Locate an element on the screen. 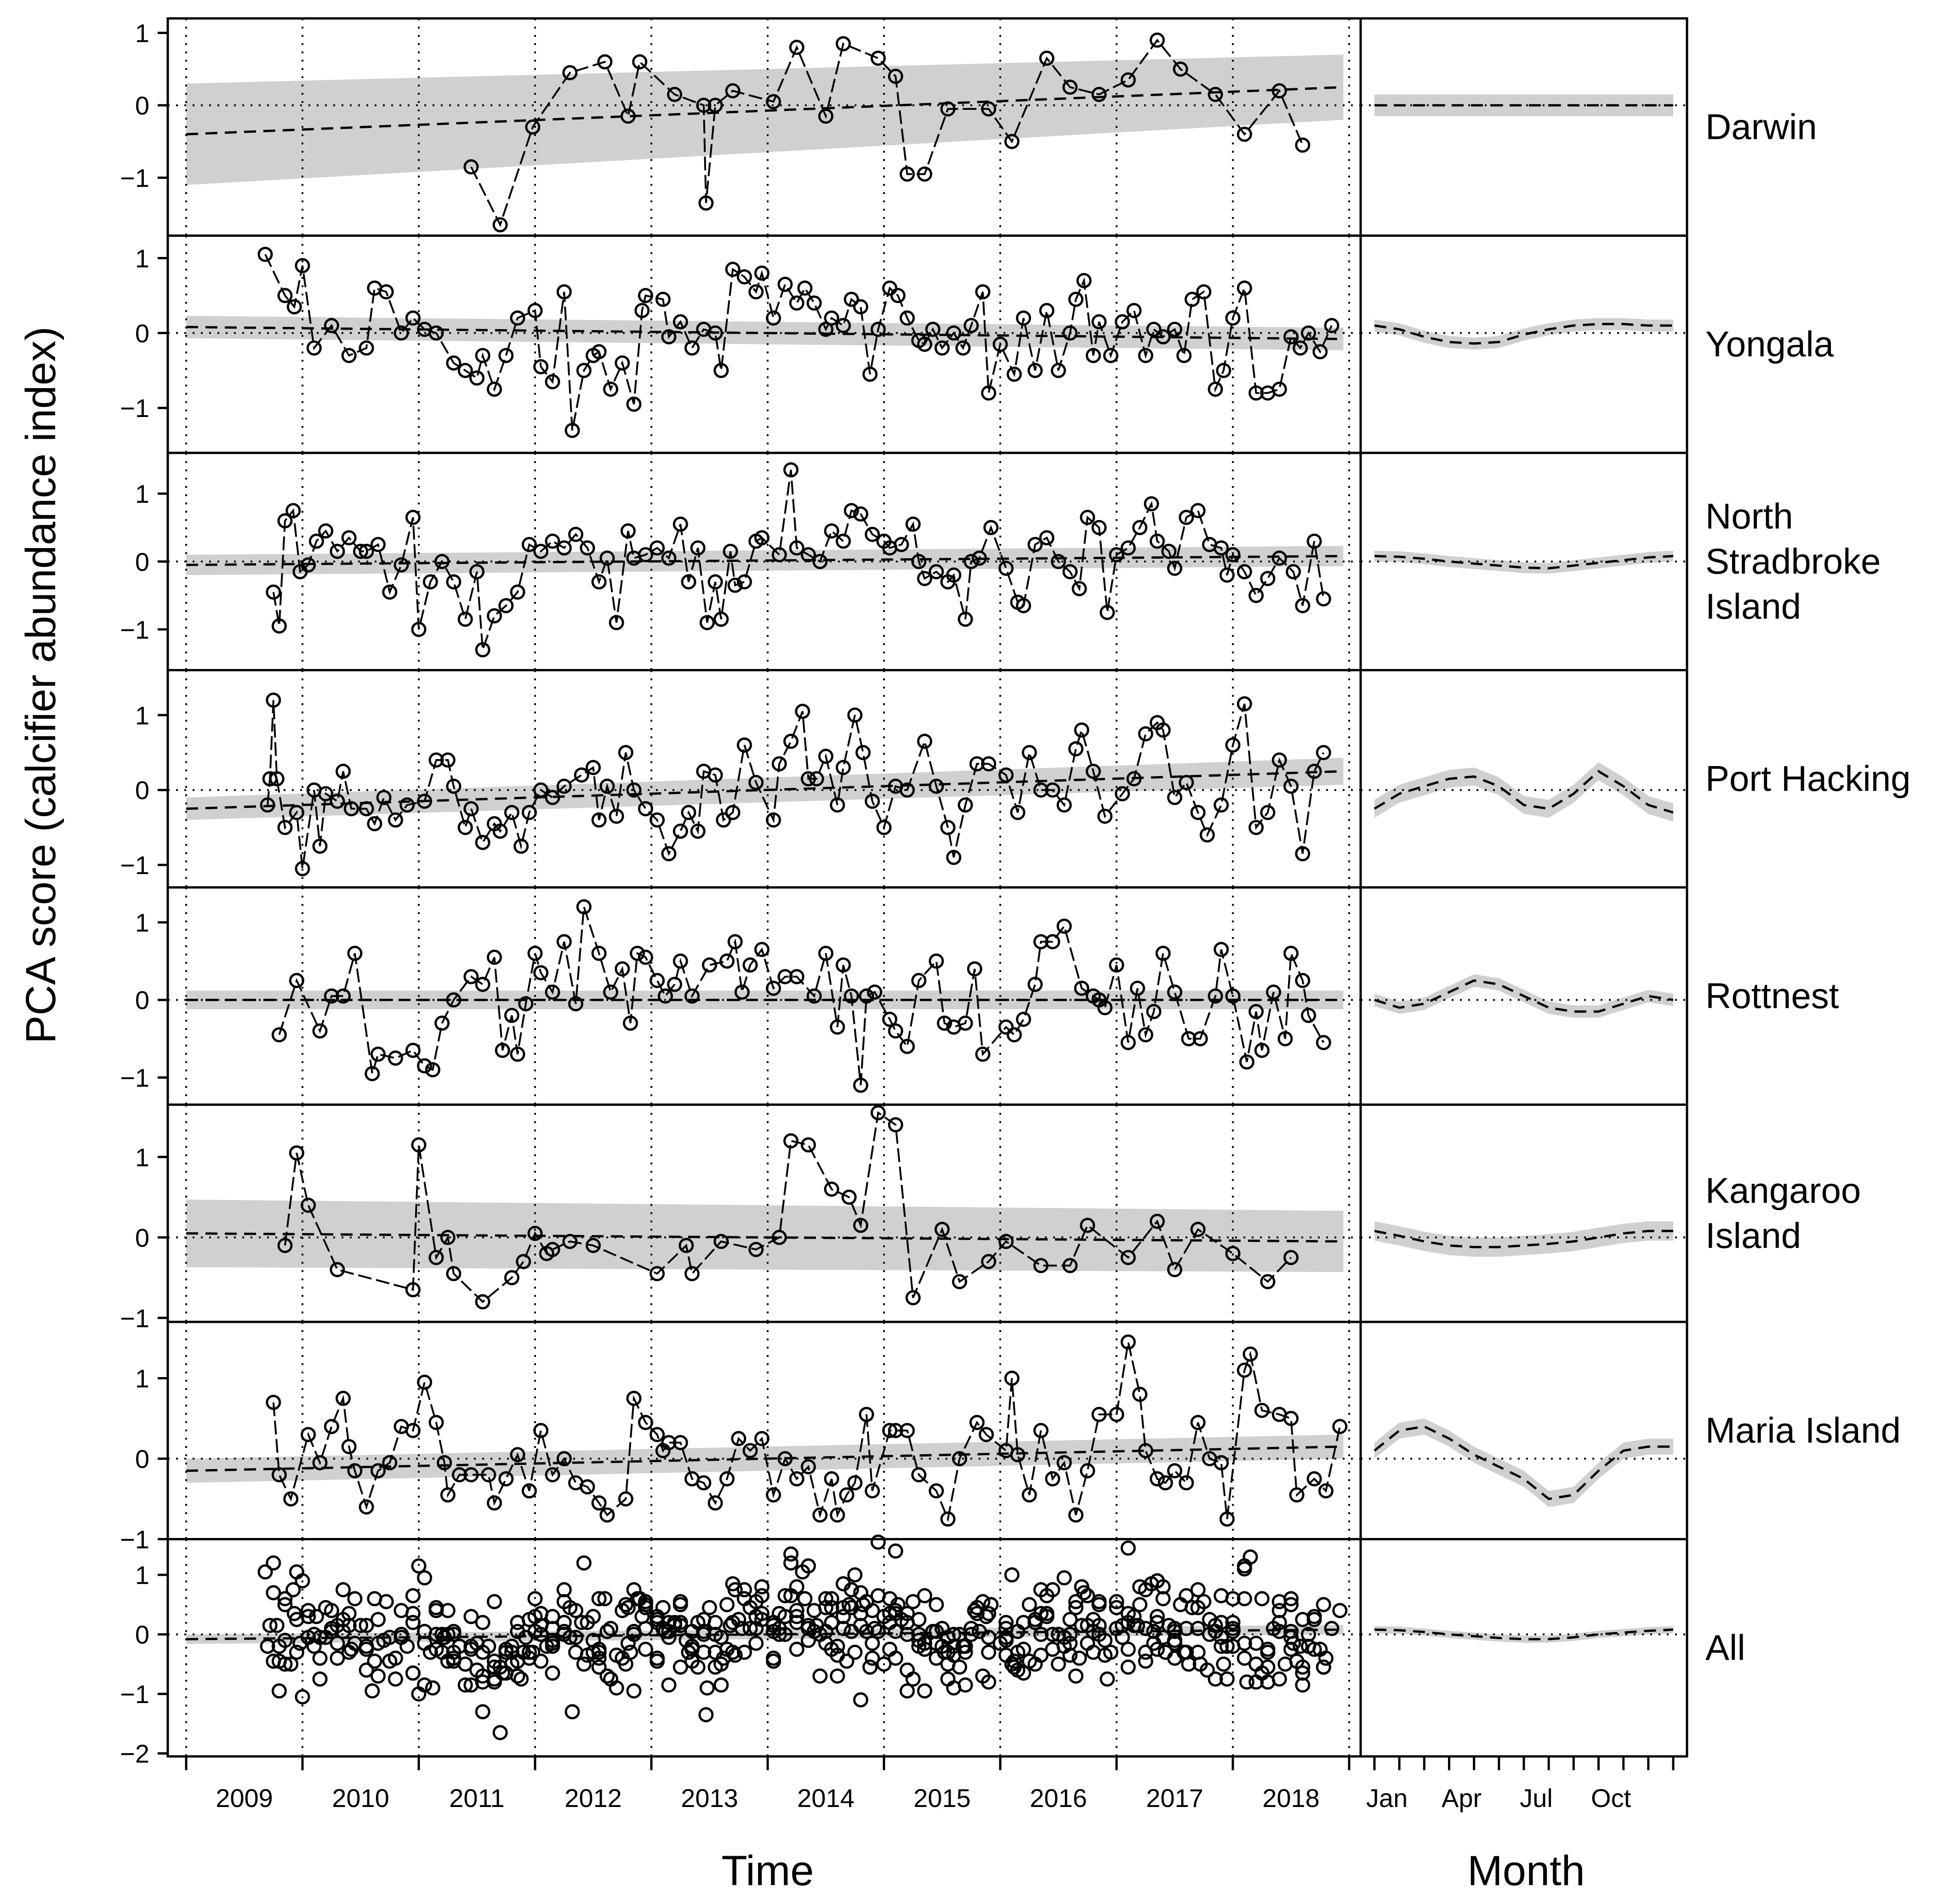  site-label: Island is located at coordinates (1753, 1235).